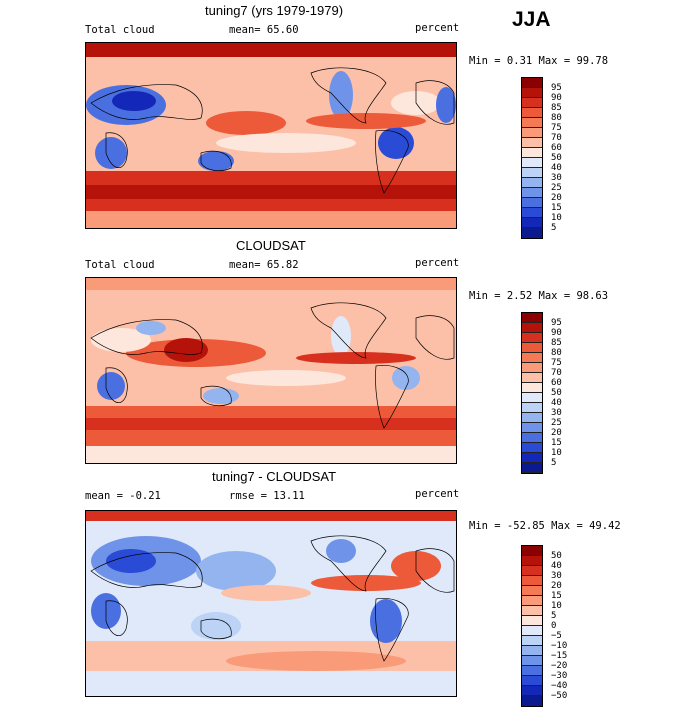 This screenshot has height=707, width=700. Describe the element at coordinates (556, 128) in the screenshot. I see `colorbar-tick: 75` at that location.